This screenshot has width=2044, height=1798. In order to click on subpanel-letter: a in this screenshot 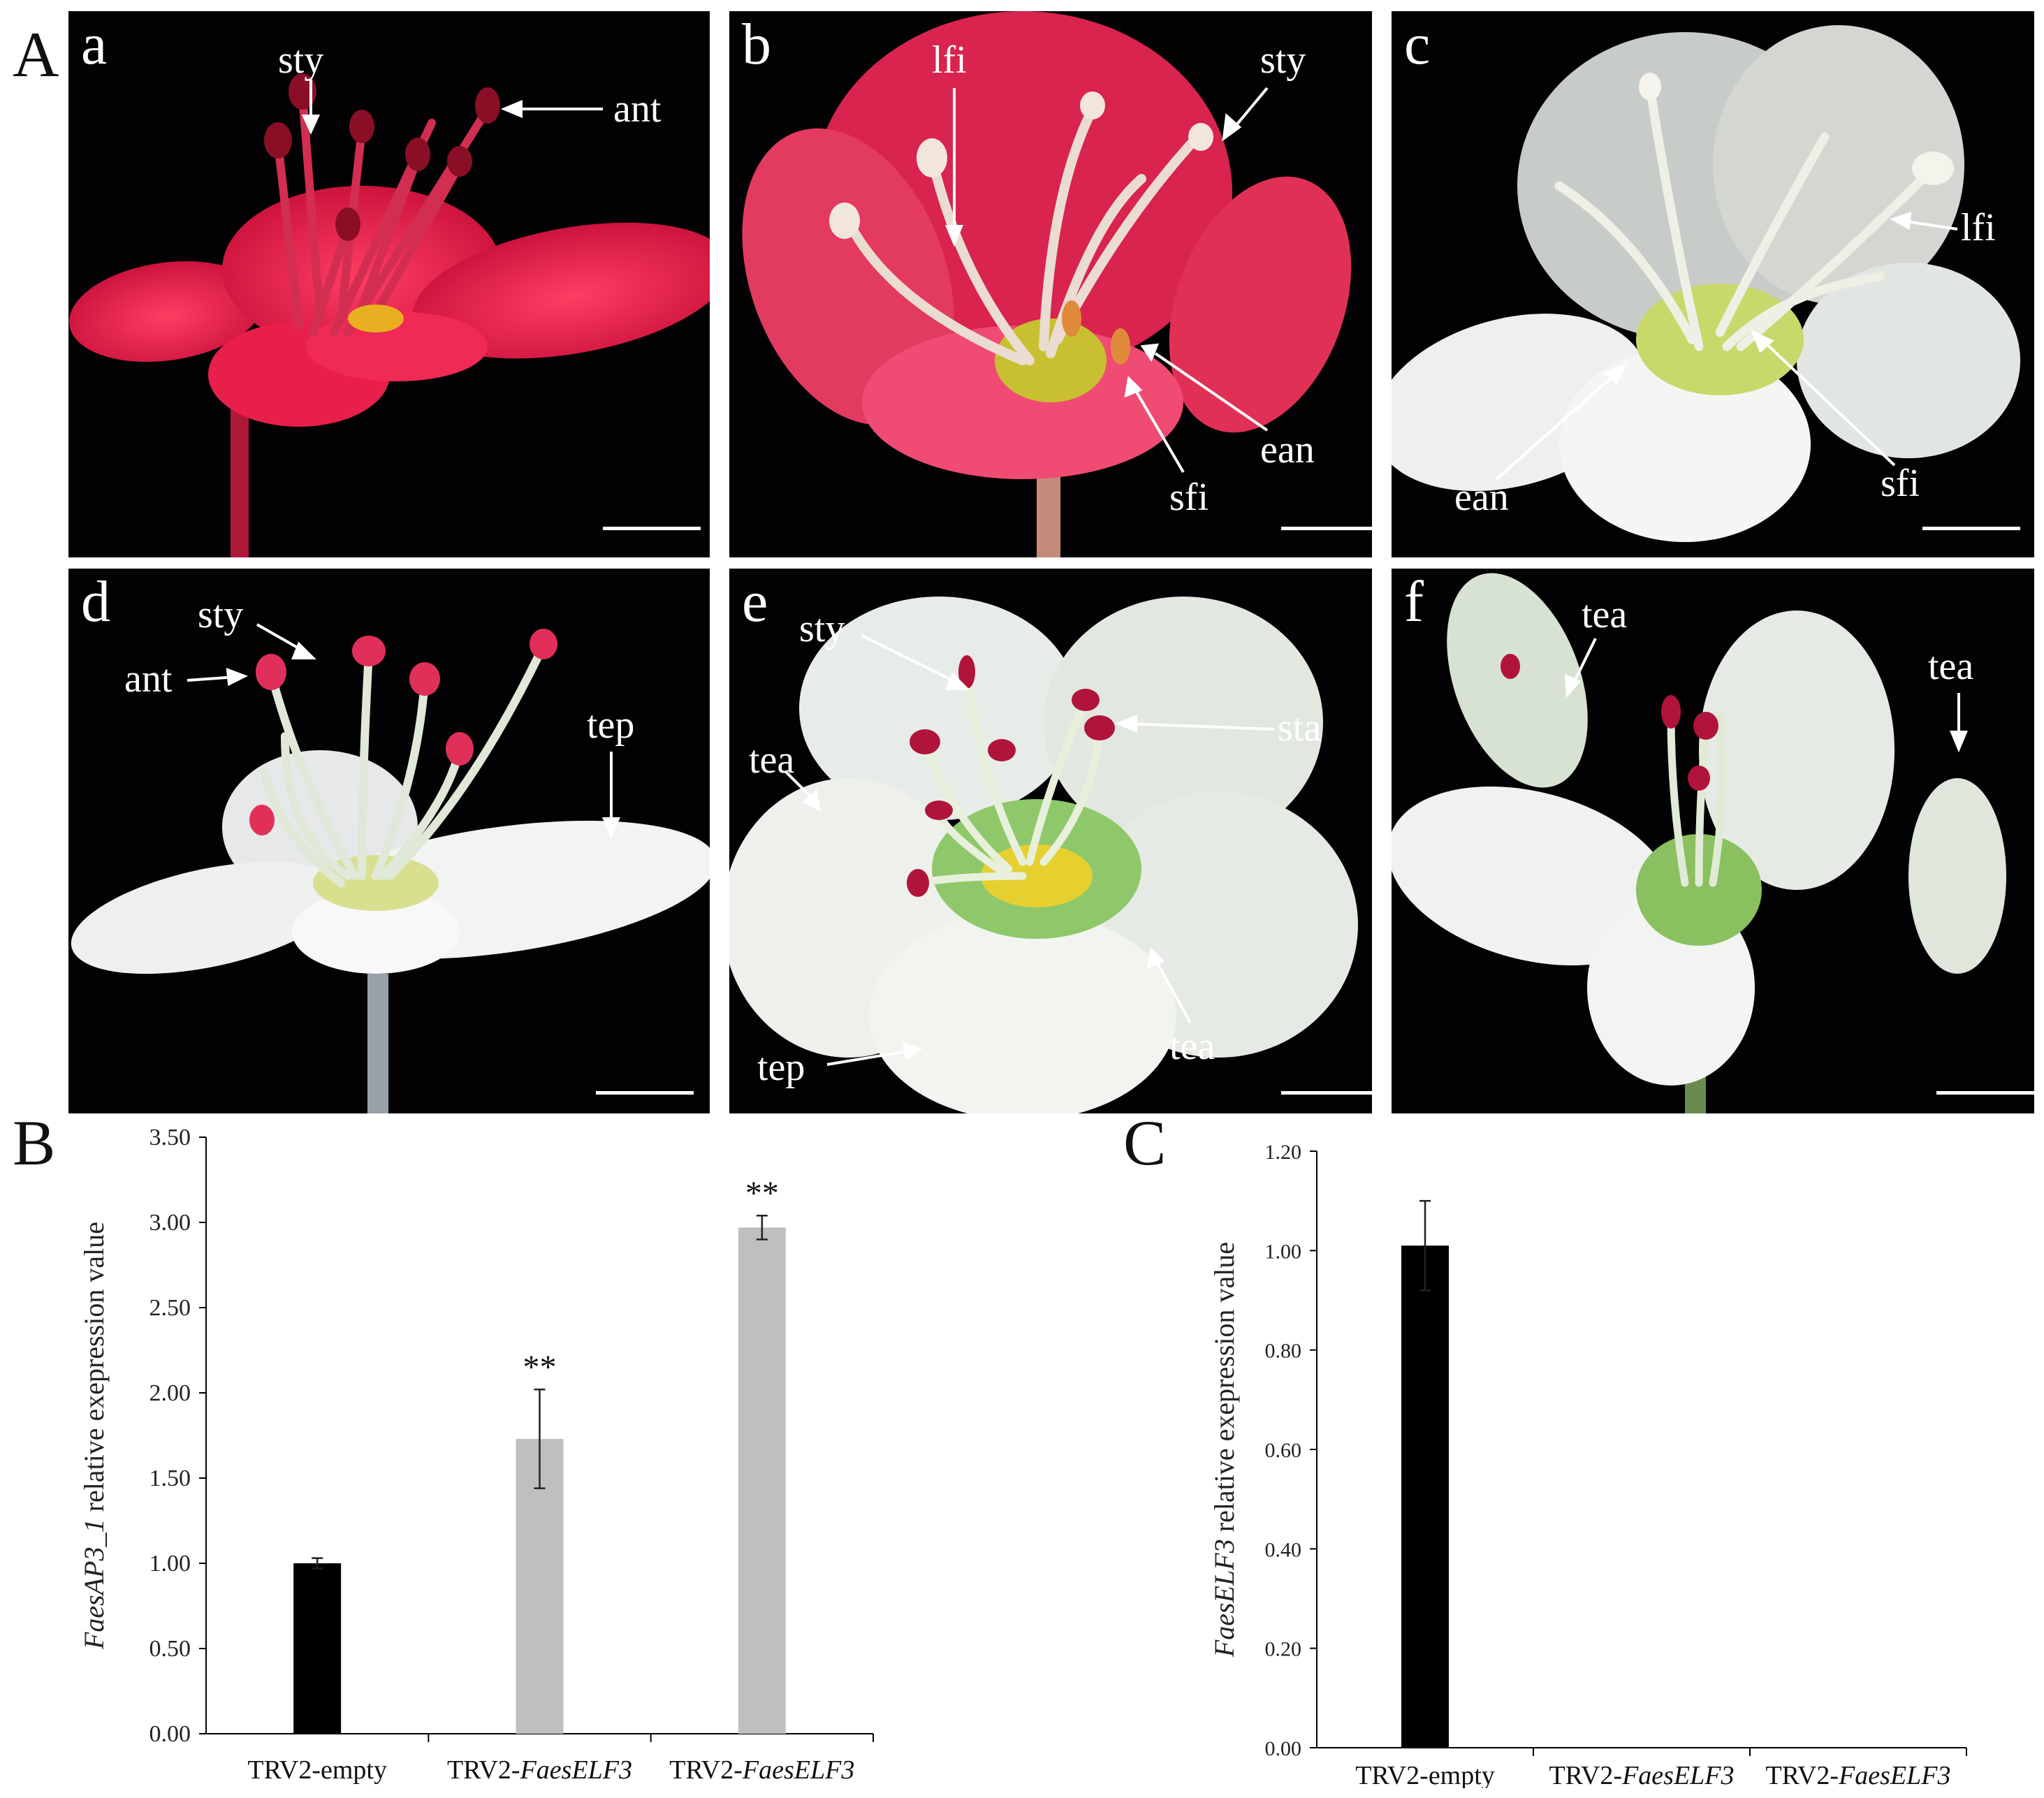, I will do `click(94, 44)`.